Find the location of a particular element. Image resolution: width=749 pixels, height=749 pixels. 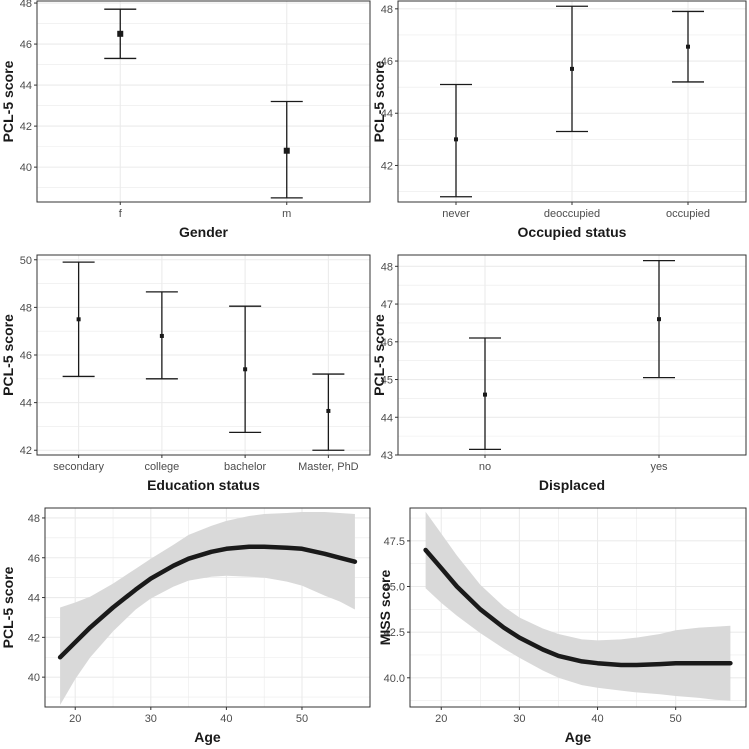

errorbar-secondary is located at coordinates (78, 319).